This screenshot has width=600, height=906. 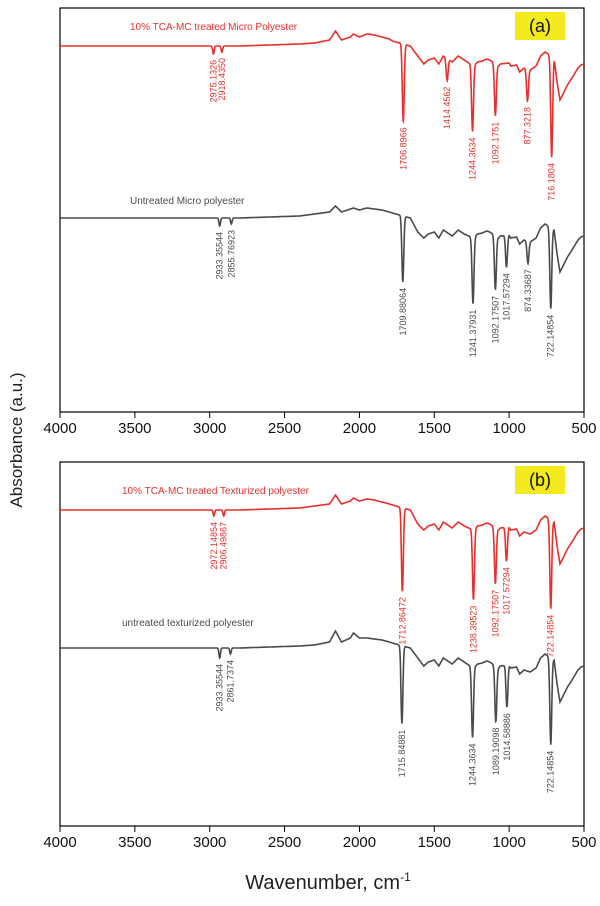 What do you see at coordinates (216, 491) in the screenshot?
I see `series-name-label: 10% TCA-MC treated Texturized polyester` at bounding box center [216, 491].